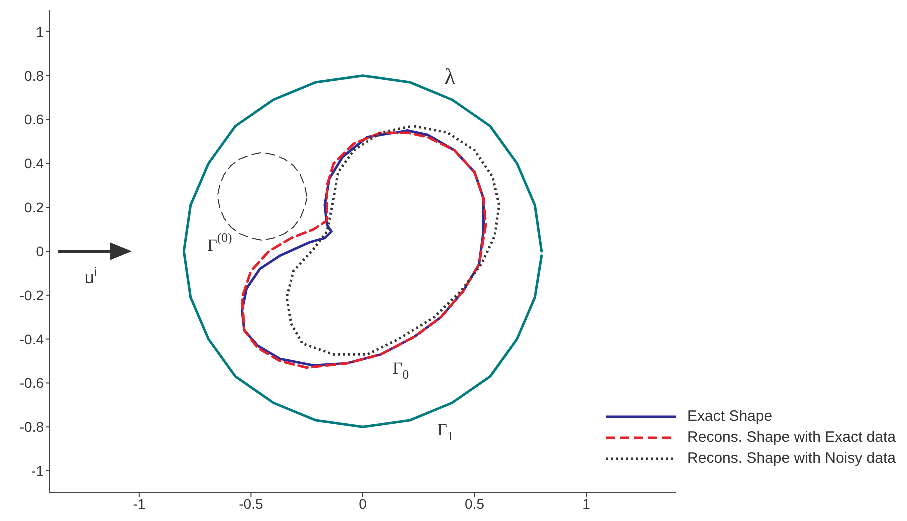  What do you see at coordinates (220, 242) in the screenshot?
I see `annotation: Γ$^{(0)}$` at bounding box center [220, 242].